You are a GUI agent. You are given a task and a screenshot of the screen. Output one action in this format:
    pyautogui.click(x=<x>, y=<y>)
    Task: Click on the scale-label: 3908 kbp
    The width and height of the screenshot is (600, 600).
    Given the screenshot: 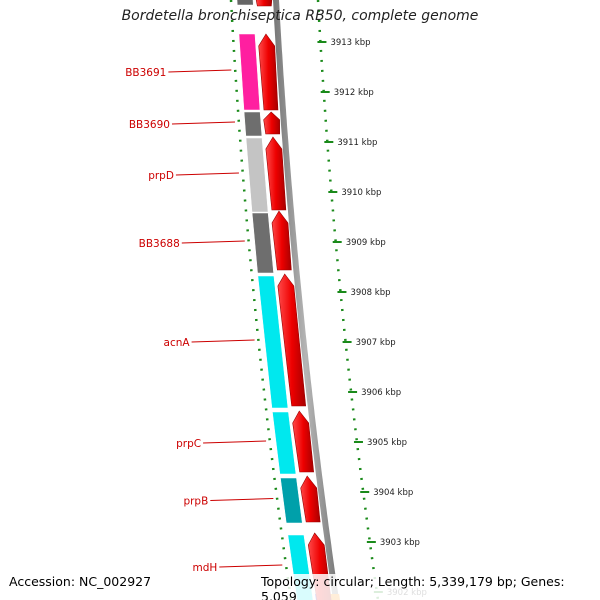 What is the action you would take?
    pyautogui.click(x=370, y=293)
    